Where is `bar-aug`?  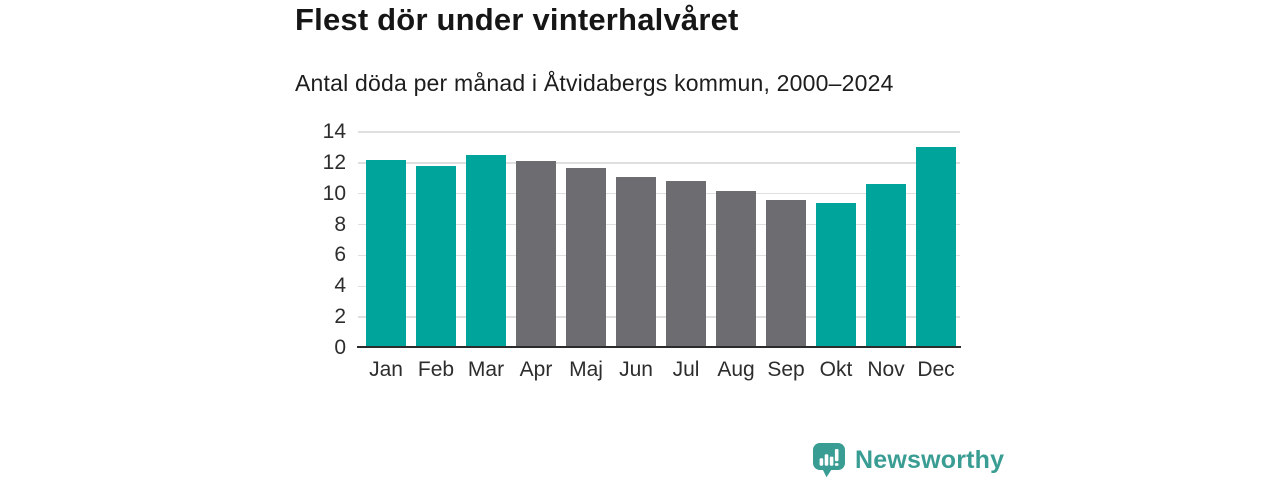
bar-aug is located at coordinates (736, 269).